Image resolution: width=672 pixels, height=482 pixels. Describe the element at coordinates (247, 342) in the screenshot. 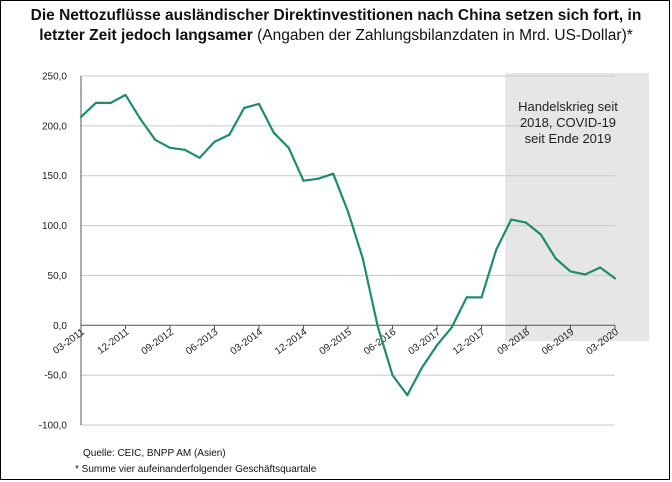

I see `x-tick-label: 03-2014` at that location.